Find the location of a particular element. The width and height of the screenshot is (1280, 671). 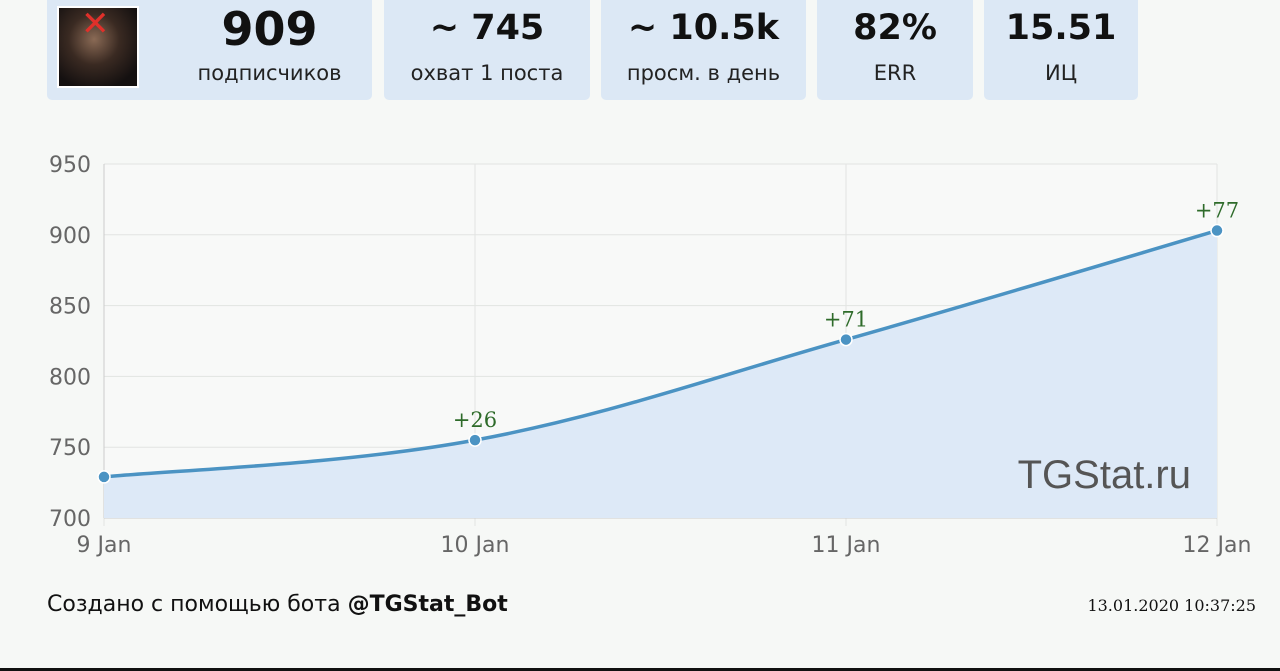

watermark: TGStat.ru is located at coordinates (1104, 475).